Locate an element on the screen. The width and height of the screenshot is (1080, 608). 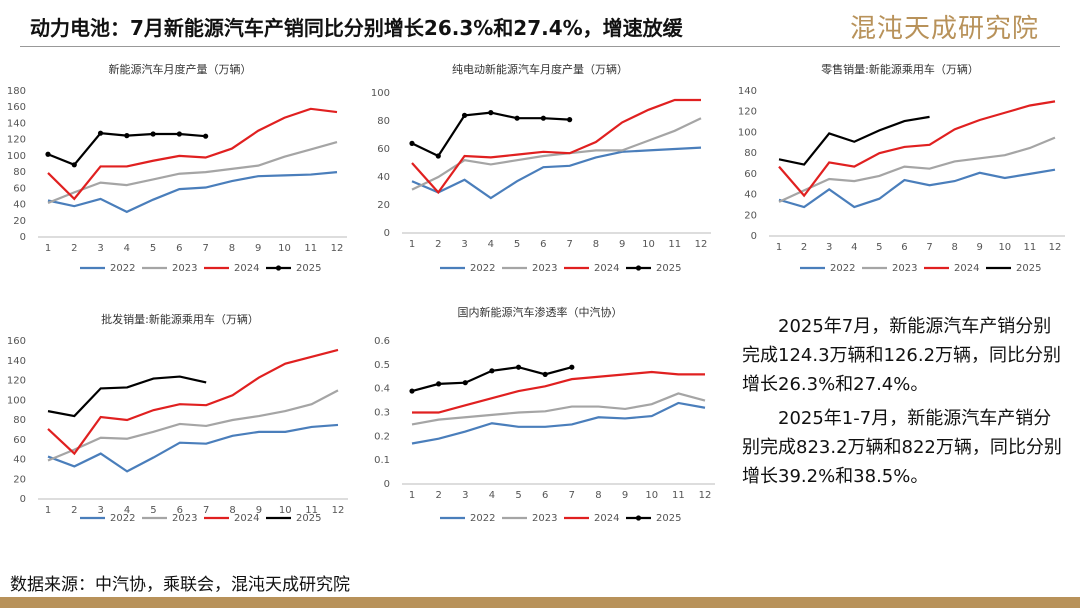
y-tick-label: 0.6 is located at coordinates (382, 341).